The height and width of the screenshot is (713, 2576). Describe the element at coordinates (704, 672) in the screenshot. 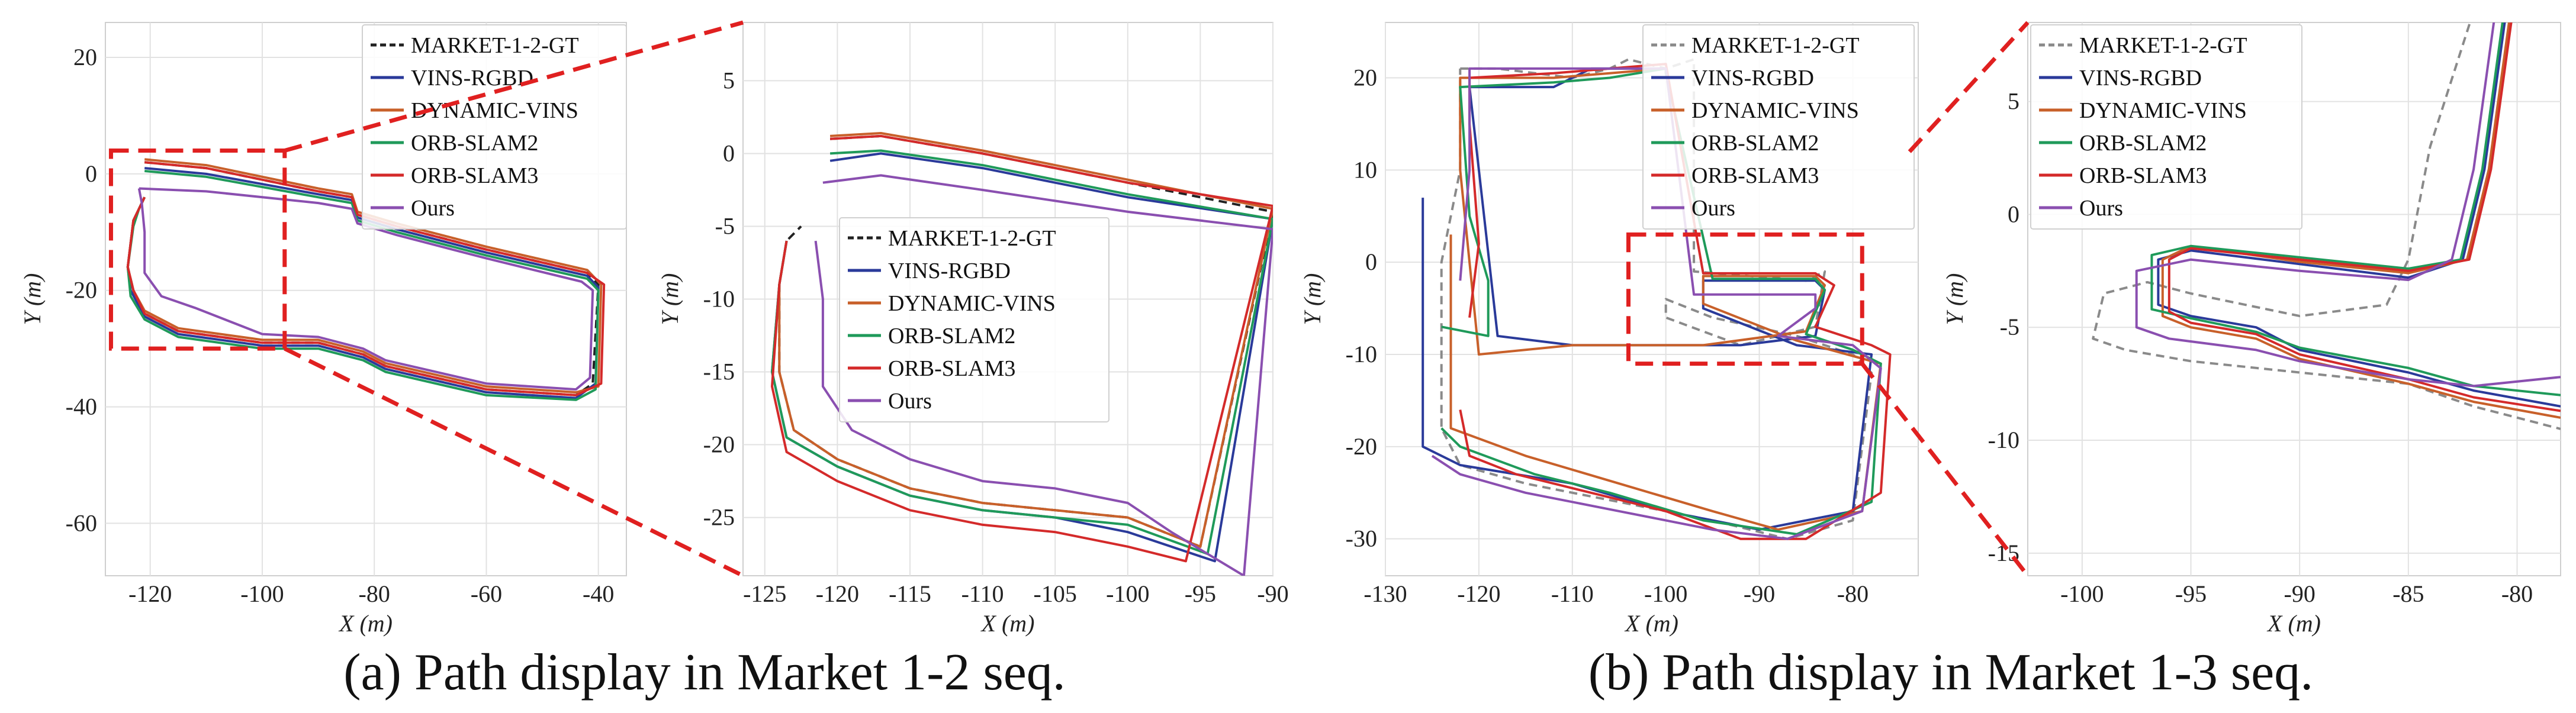

I see `caption-a: (a) Path display in Market 1-2 seq.` at that location.